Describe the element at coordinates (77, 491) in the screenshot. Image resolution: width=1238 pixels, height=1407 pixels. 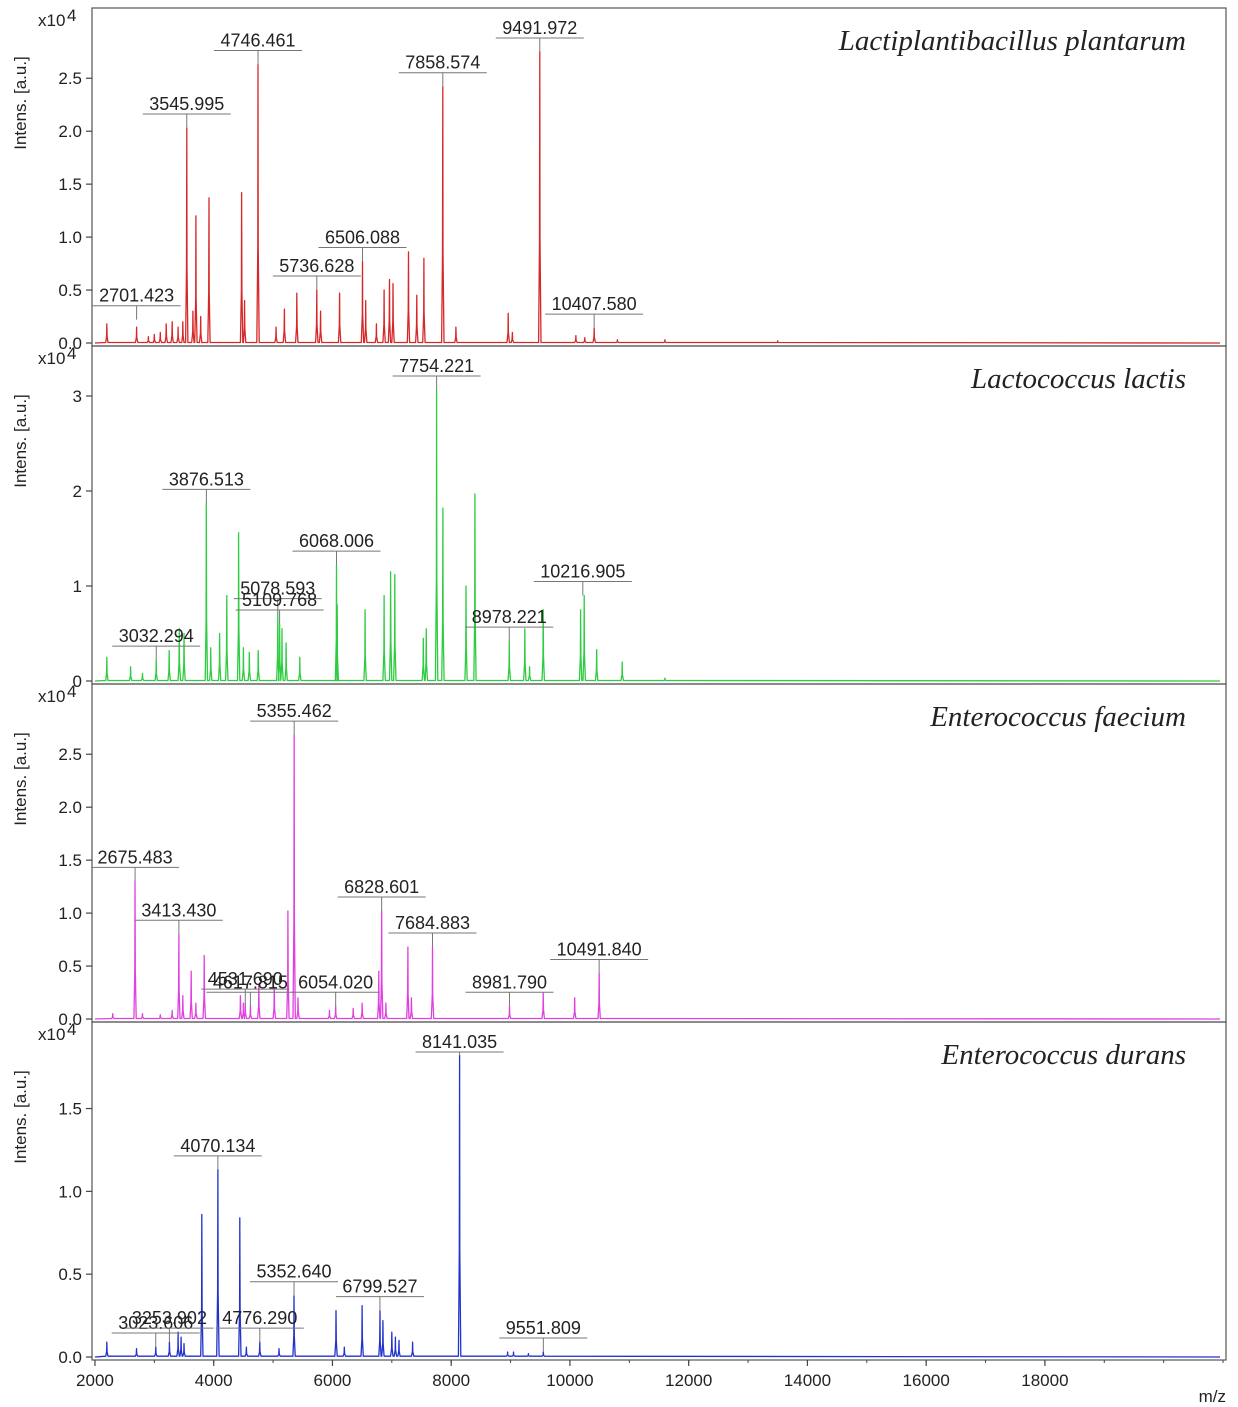
I see `y-tick-label: 2` at that location.